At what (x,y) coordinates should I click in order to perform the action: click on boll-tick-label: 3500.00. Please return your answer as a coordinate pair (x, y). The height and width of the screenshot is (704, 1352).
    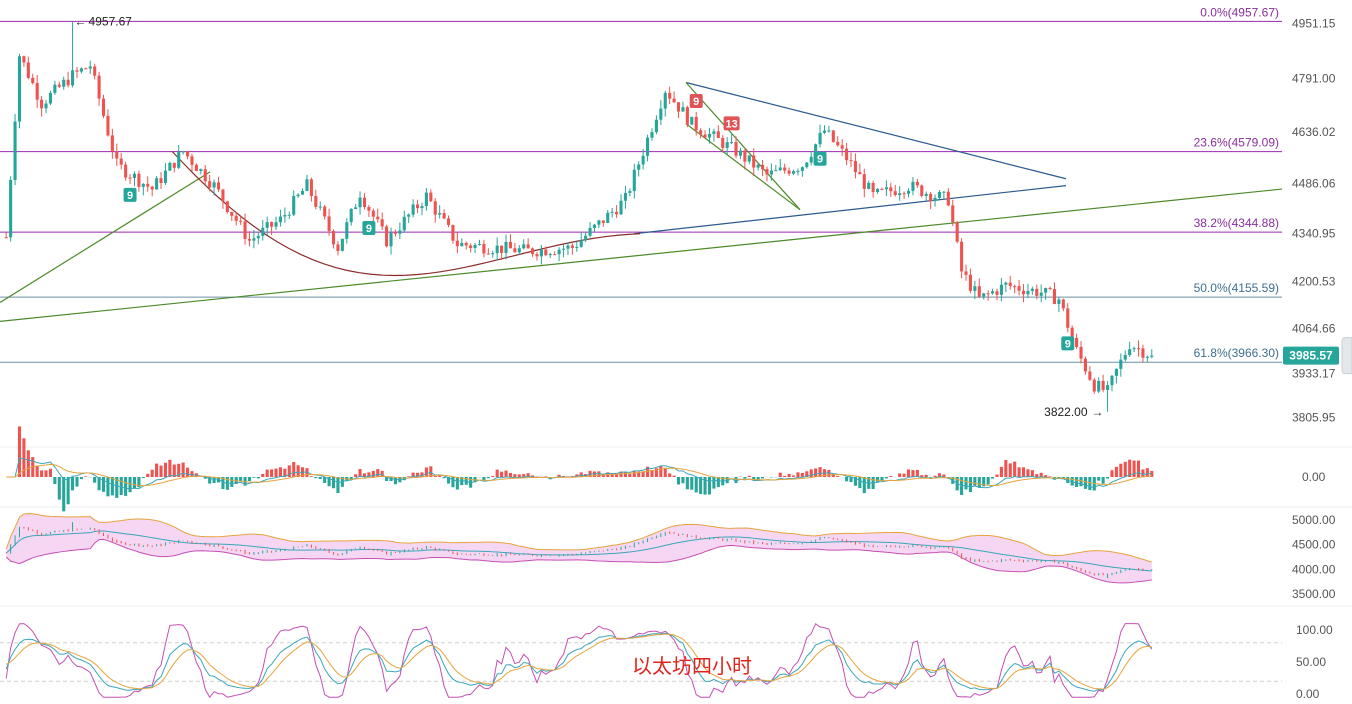
    Looking at the image, I should click on (1314, 594).